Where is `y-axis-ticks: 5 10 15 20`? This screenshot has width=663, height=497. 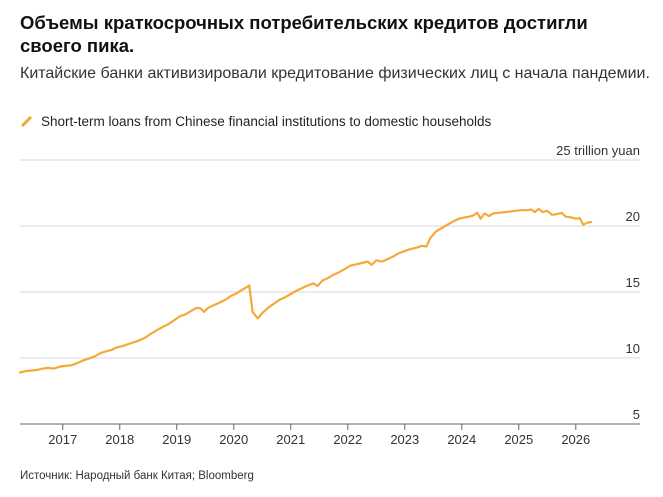
y-axis-ticks: 5 10 15 20 is located at coordinates (633, 315).